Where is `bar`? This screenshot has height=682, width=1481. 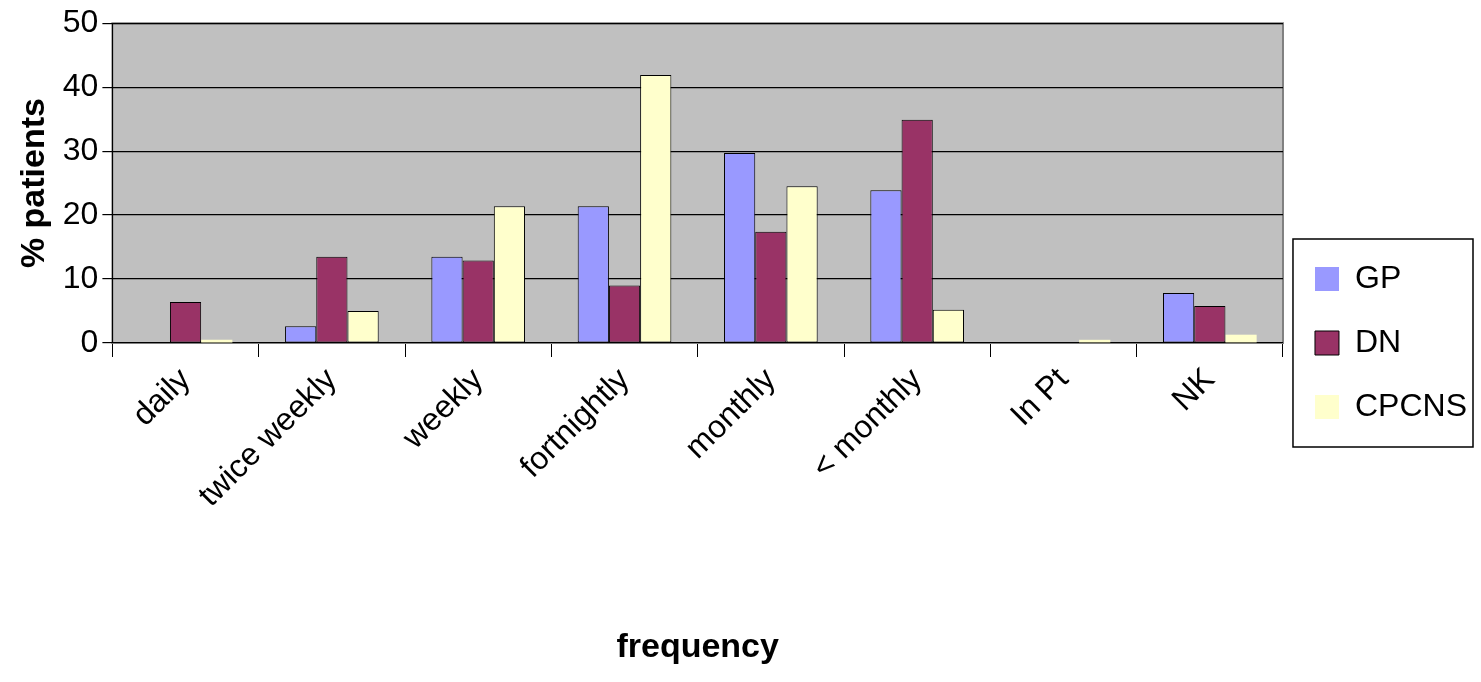 bar is located at coordinates (1241, 338).